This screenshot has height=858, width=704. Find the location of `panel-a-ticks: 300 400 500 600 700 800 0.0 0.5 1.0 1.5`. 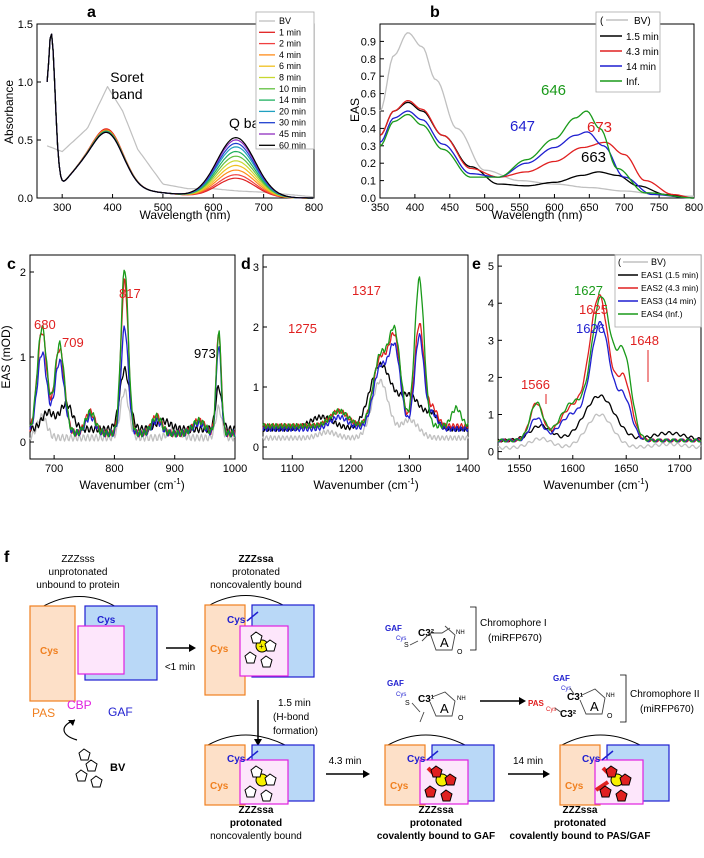

panel-a-ticks: 300 400 500 600 700 800 0.0 0.5 1.0 1.5 is located at coordinates (170, 116).